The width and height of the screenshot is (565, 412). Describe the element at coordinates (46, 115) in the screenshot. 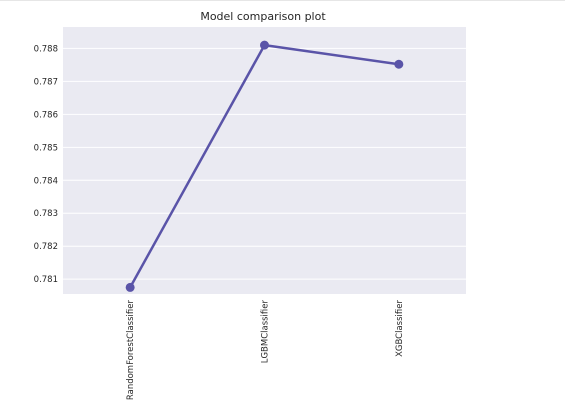

I see `y-tick-label: 0.786` at that location.